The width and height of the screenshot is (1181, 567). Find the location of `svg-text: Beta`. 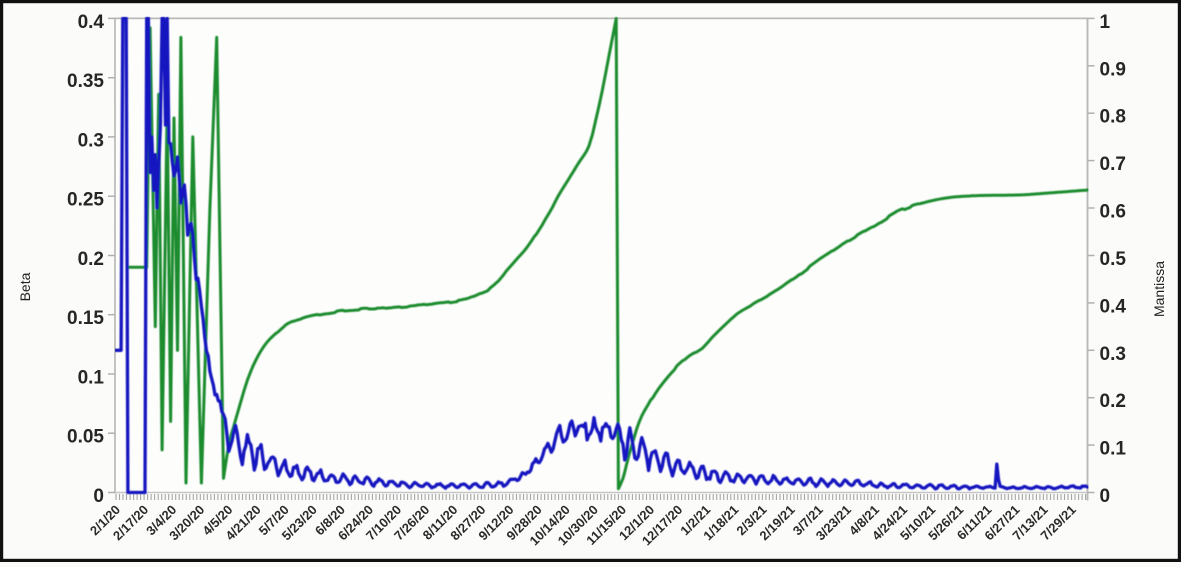

svg-text: Beta is located at coordinates (25, 286).